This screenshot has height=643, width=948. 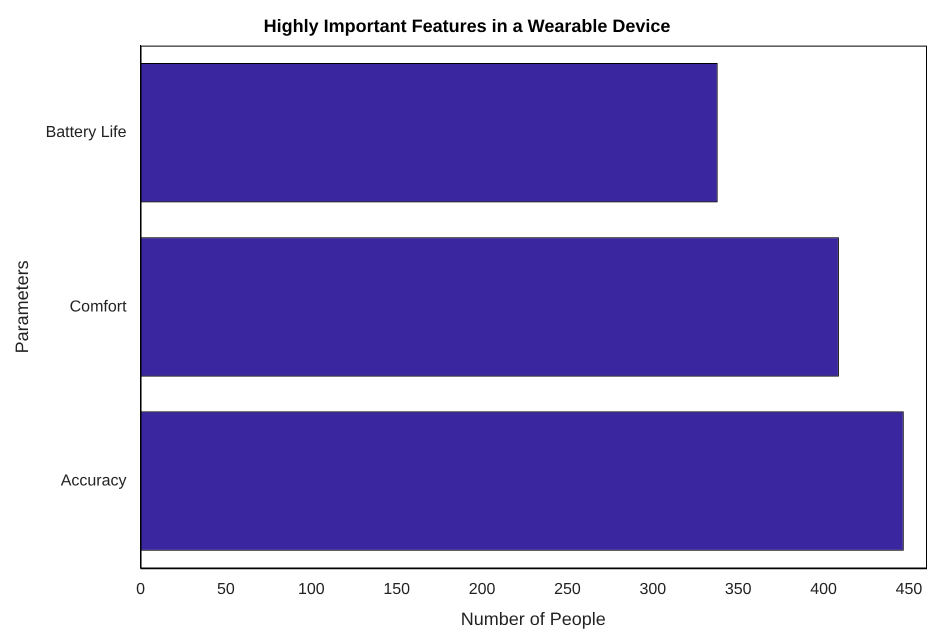 I want to click on chart-title: Highly Important Features in a Wearable Device, so click(x=467, y=26).